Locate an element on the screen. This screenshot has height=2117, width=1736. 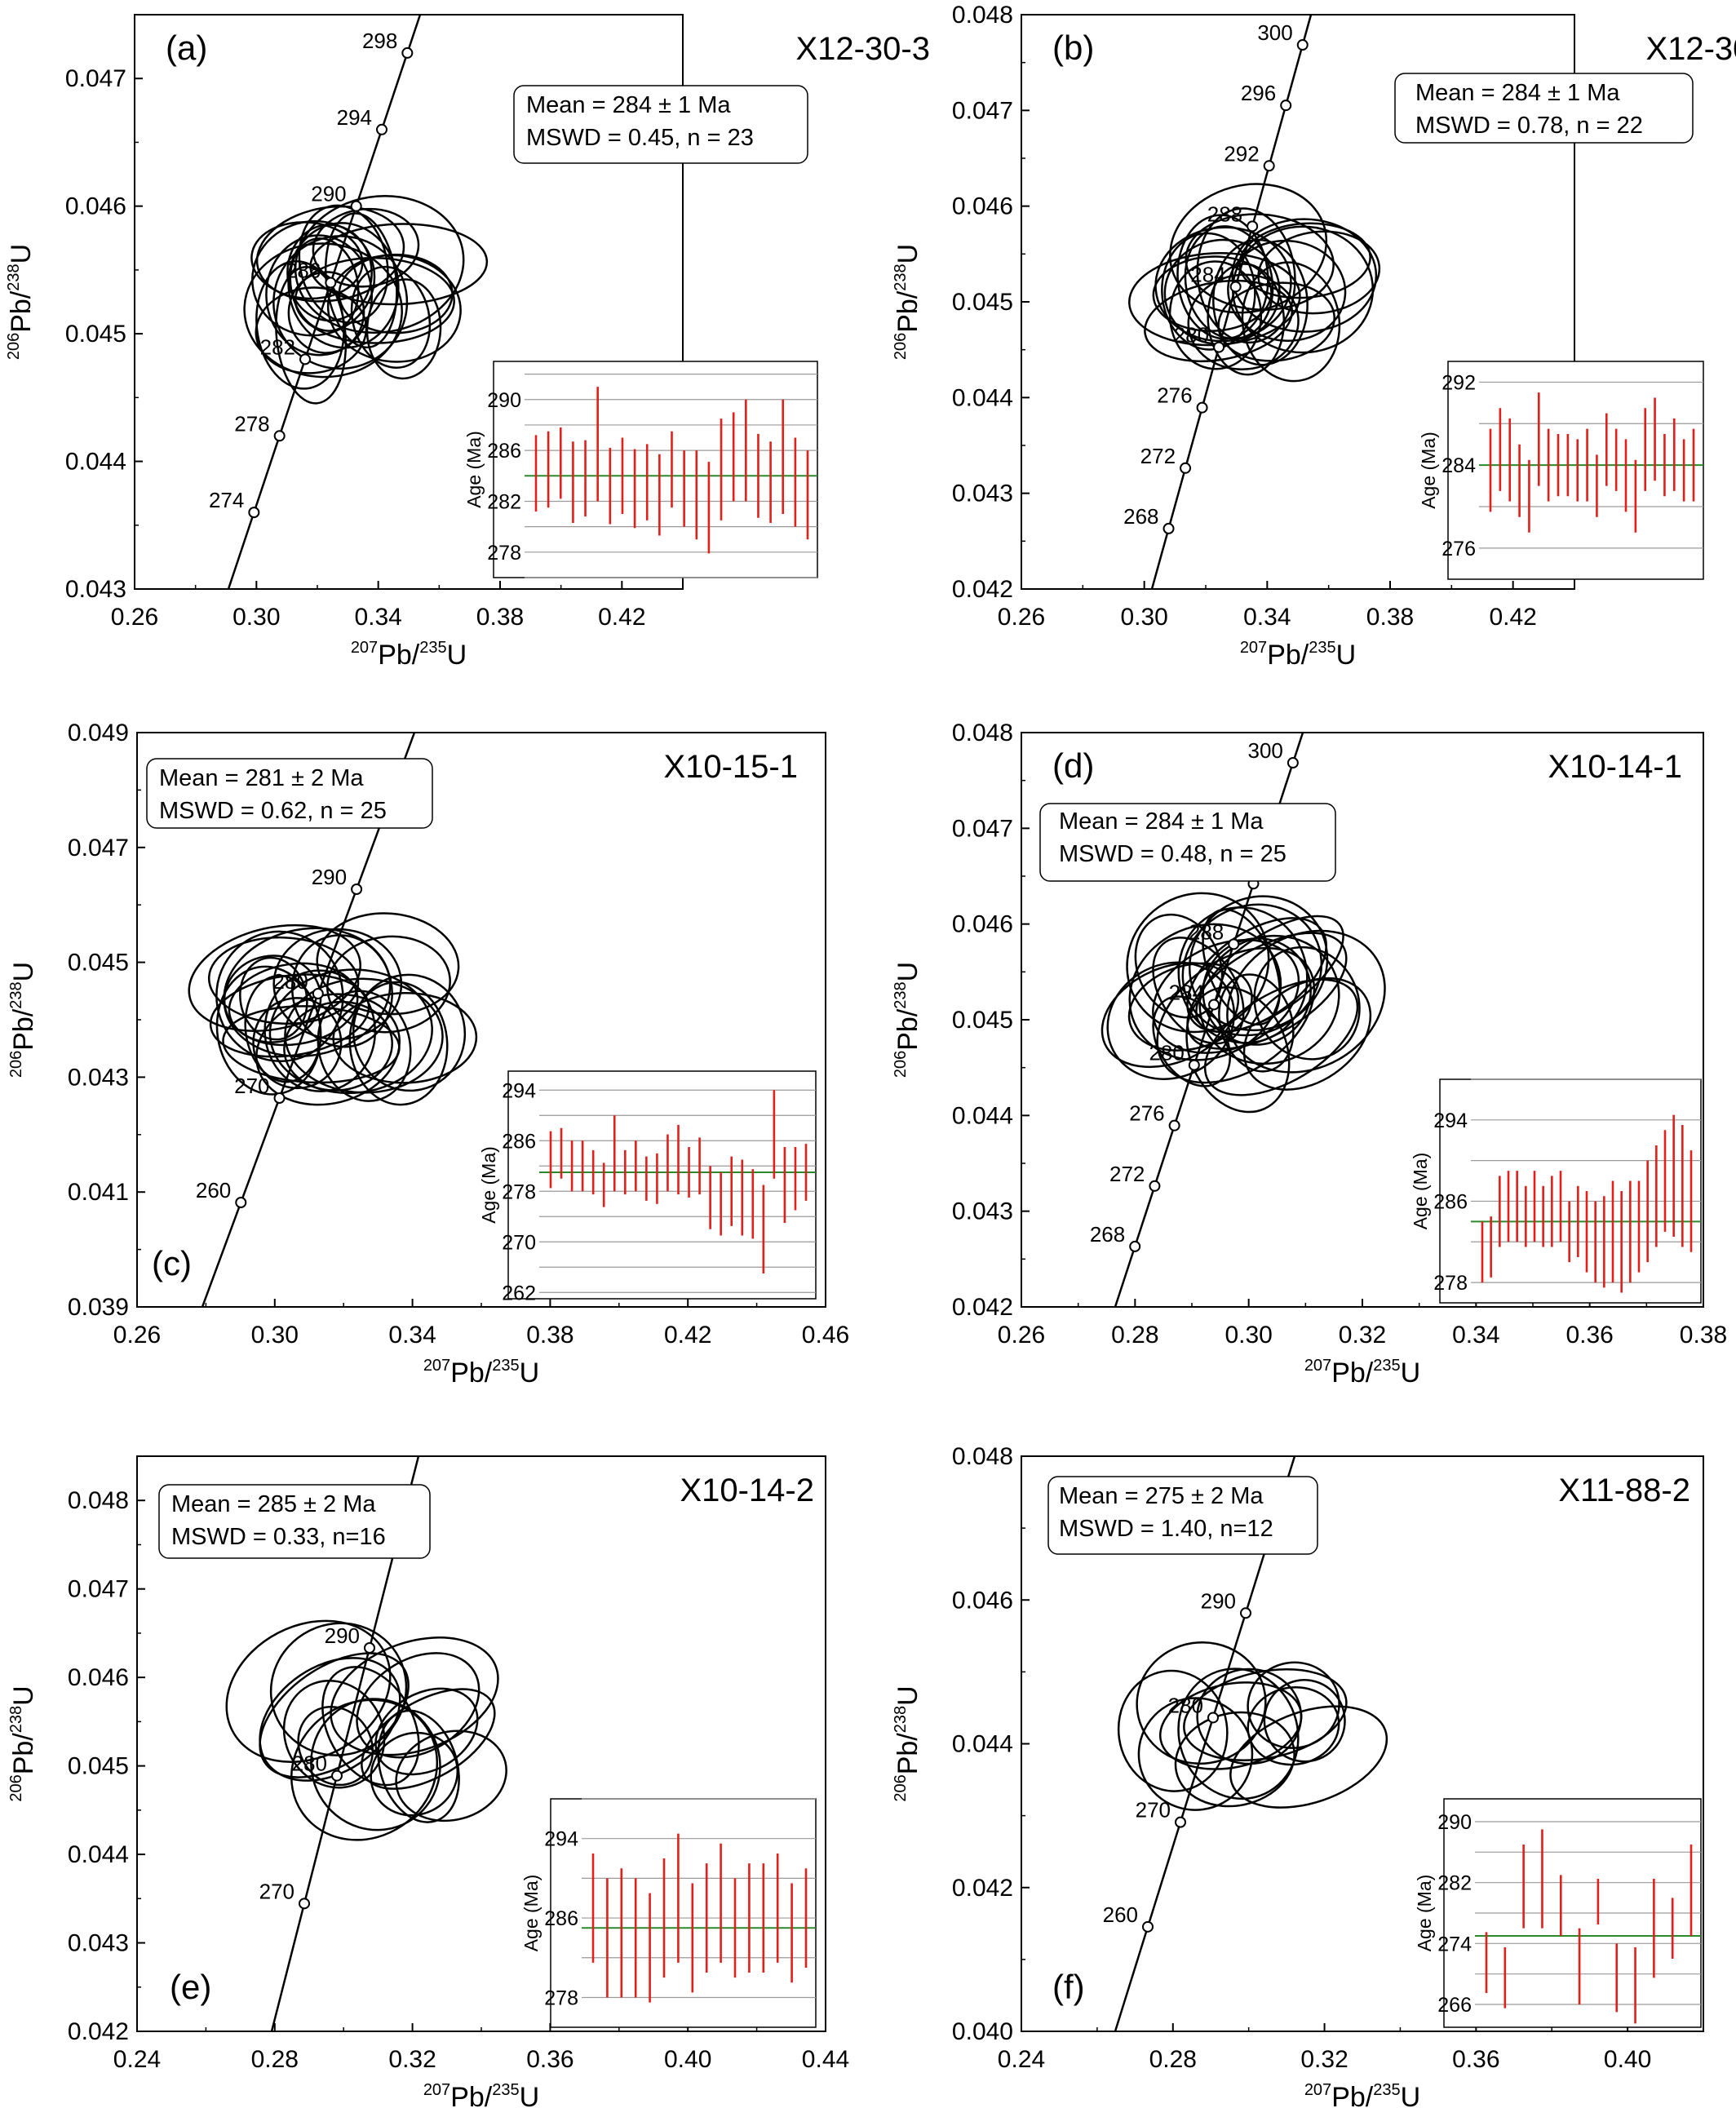
sample-name: X12-30-5 is located at coordinates (1691, 49).